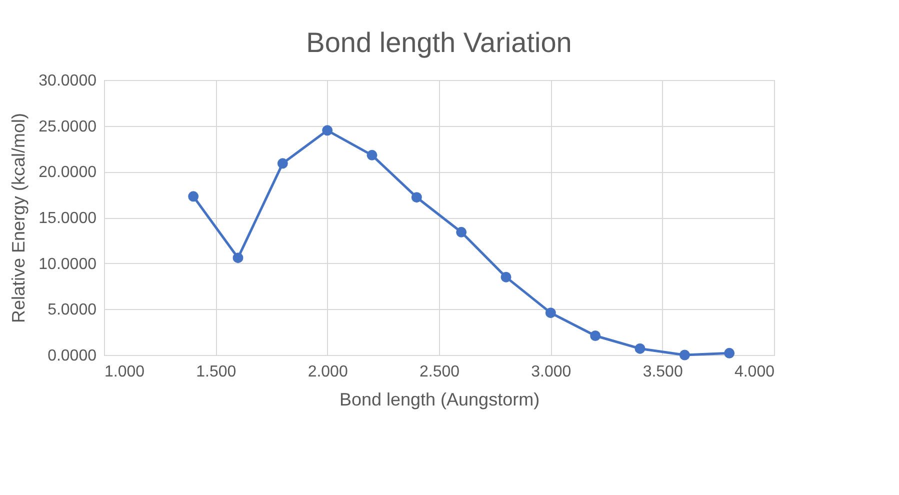  Describe the element at coordinates (124, 372) in the screenshot. I see `x-tick-label: 1.000` at that location.